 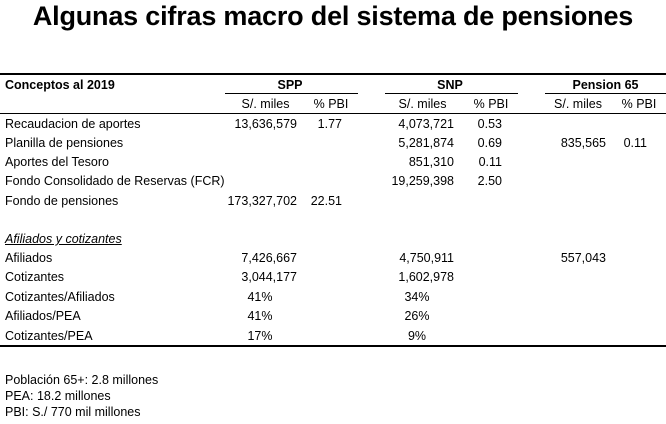 I want to click on subheader-p65-pbi: % PBI, so click(x=639, y=104).